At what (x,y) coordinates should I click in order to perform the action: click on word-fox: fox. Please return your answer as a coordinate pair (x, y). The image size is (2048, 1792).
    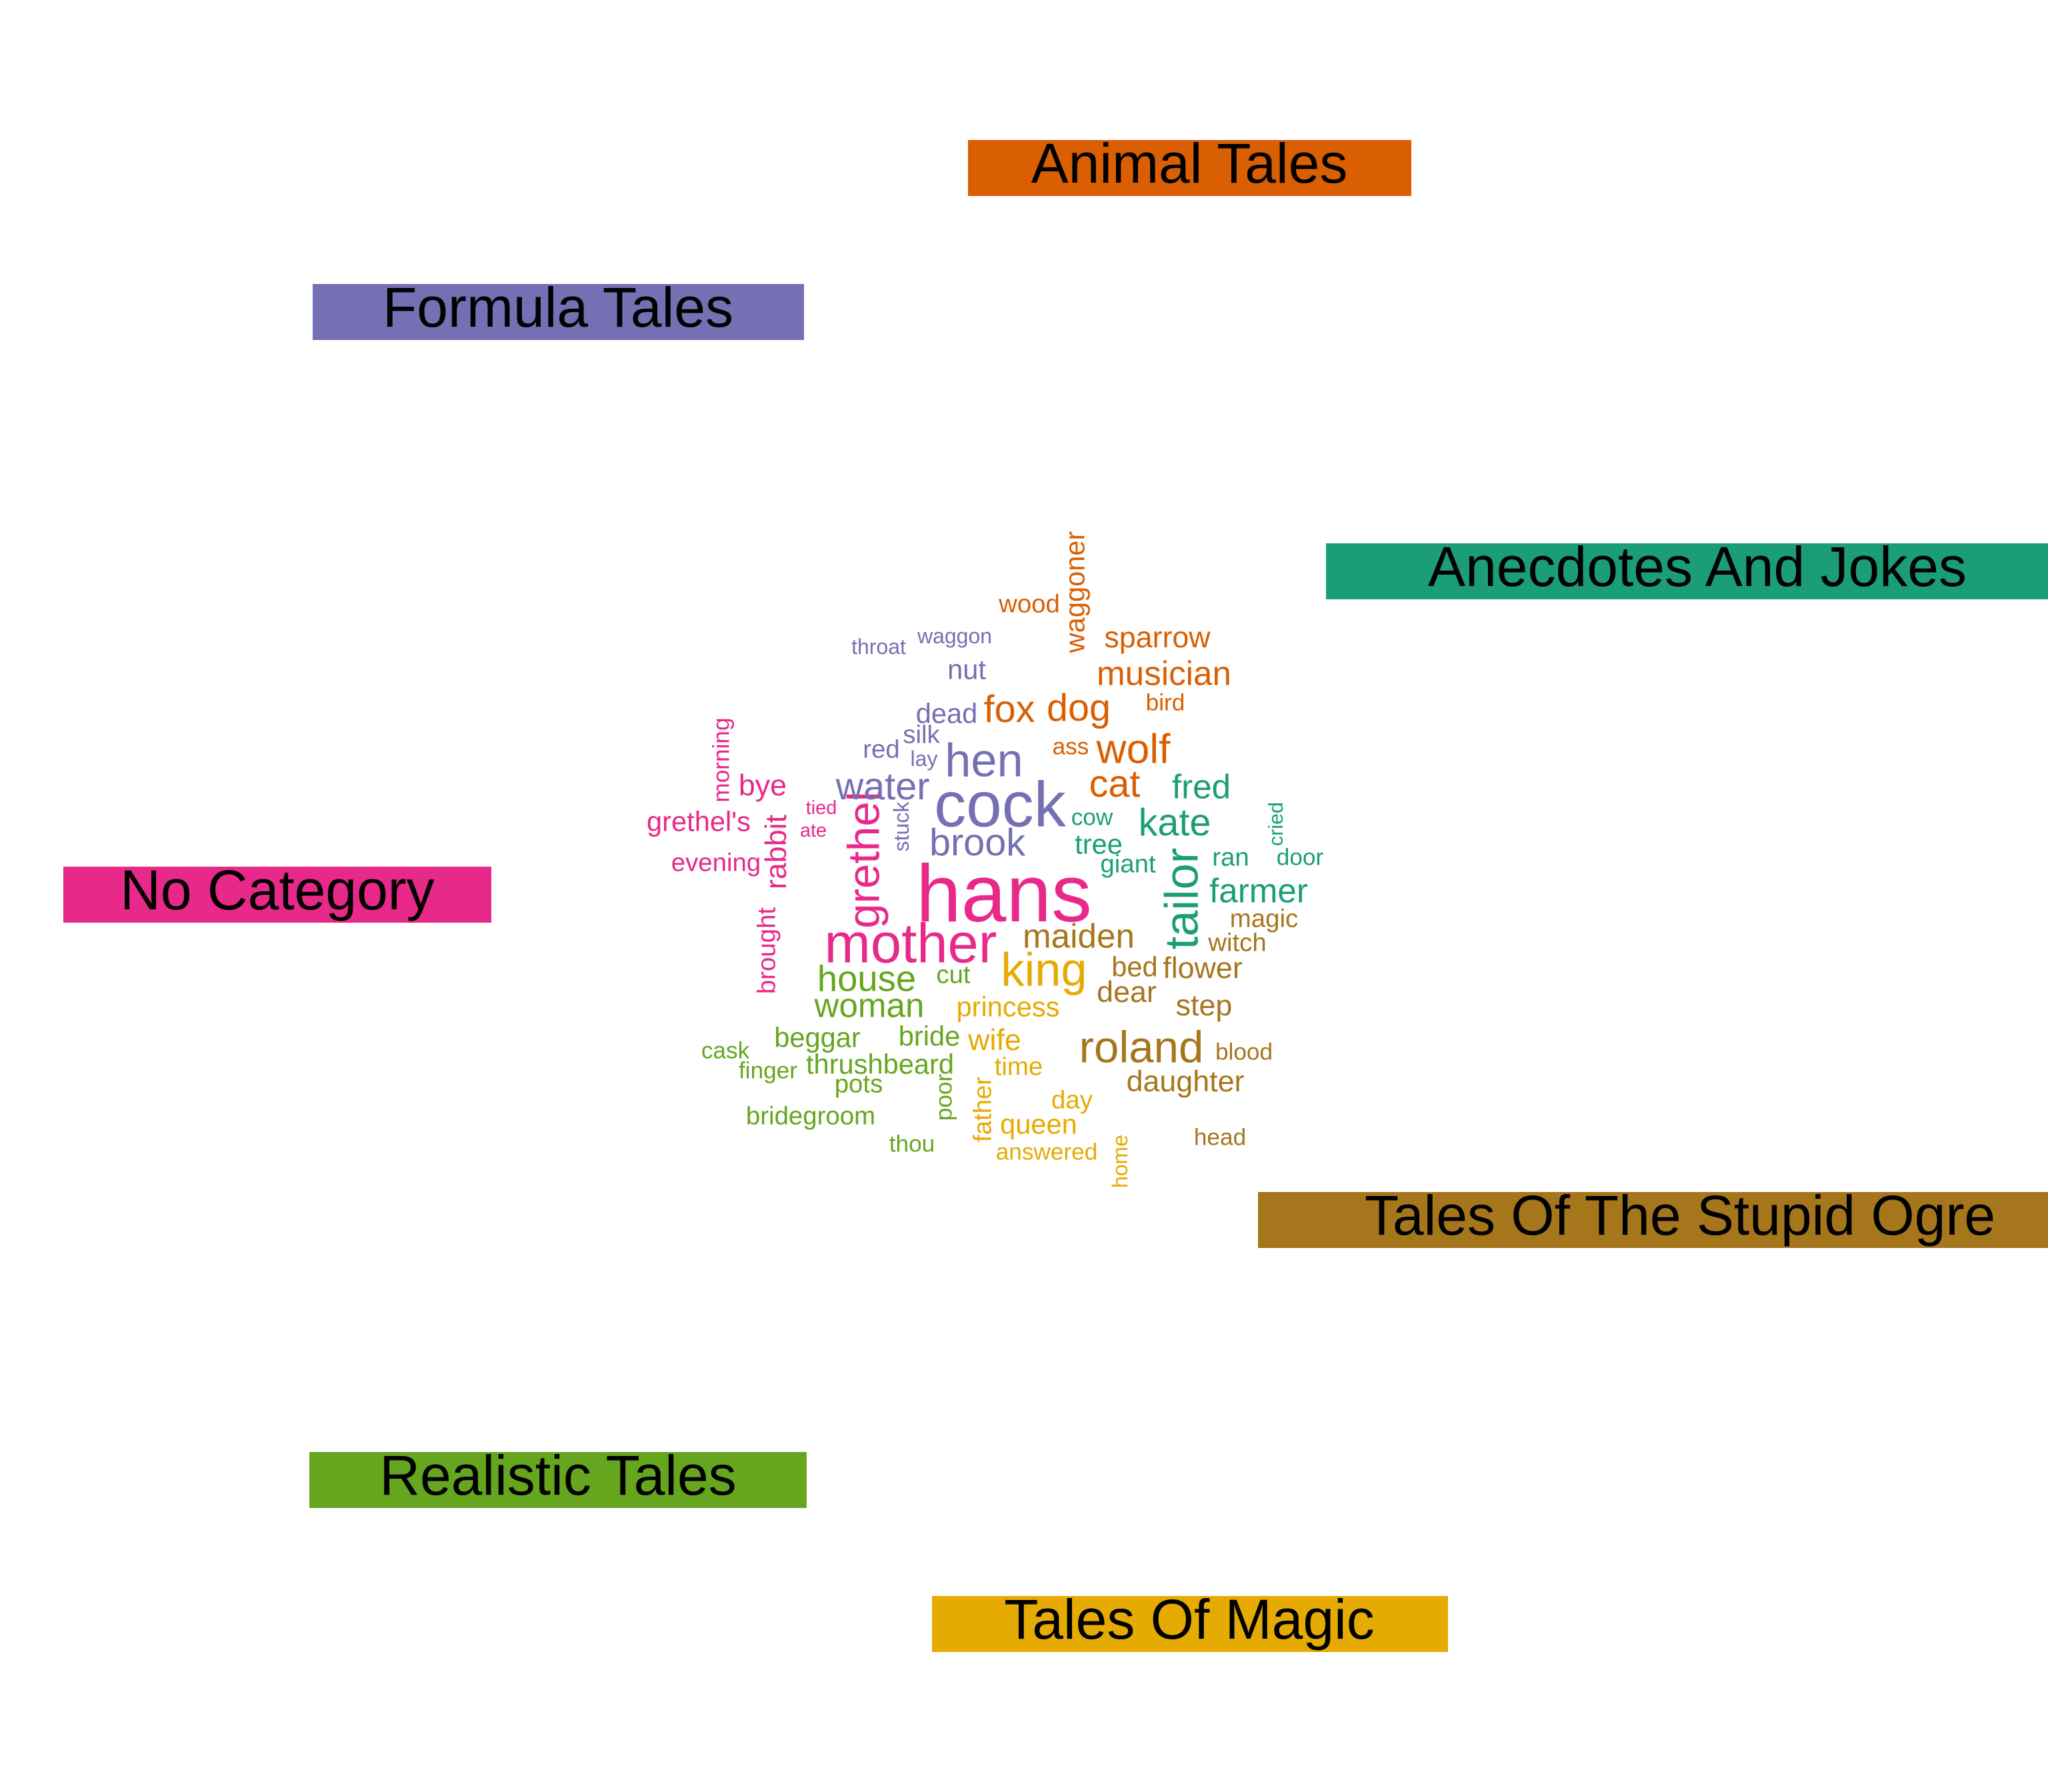
    Looking at the image, I should click on (1009, 709).